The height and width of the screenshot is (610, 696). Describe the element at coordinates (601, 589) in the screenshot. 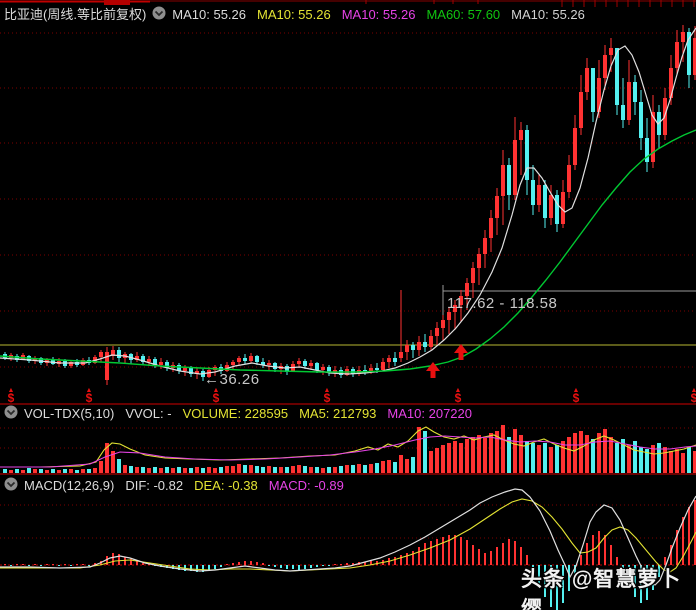

I see `watermark: 头条 @智慧萝卜缨` at that location.